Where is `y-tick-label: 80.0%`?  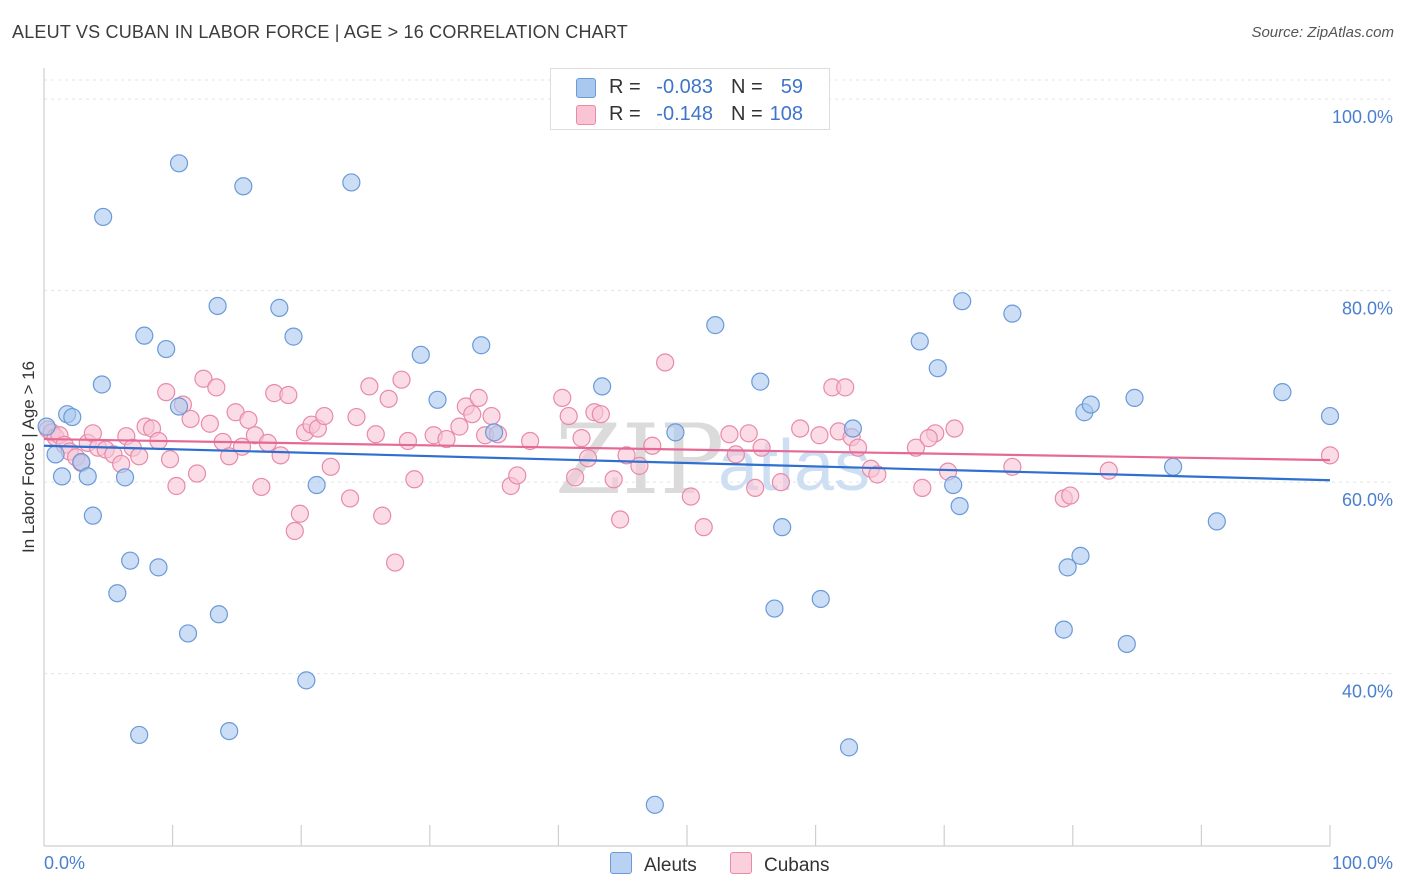 y-tick-label: 80.0% is located at coordinates (1367, 309).